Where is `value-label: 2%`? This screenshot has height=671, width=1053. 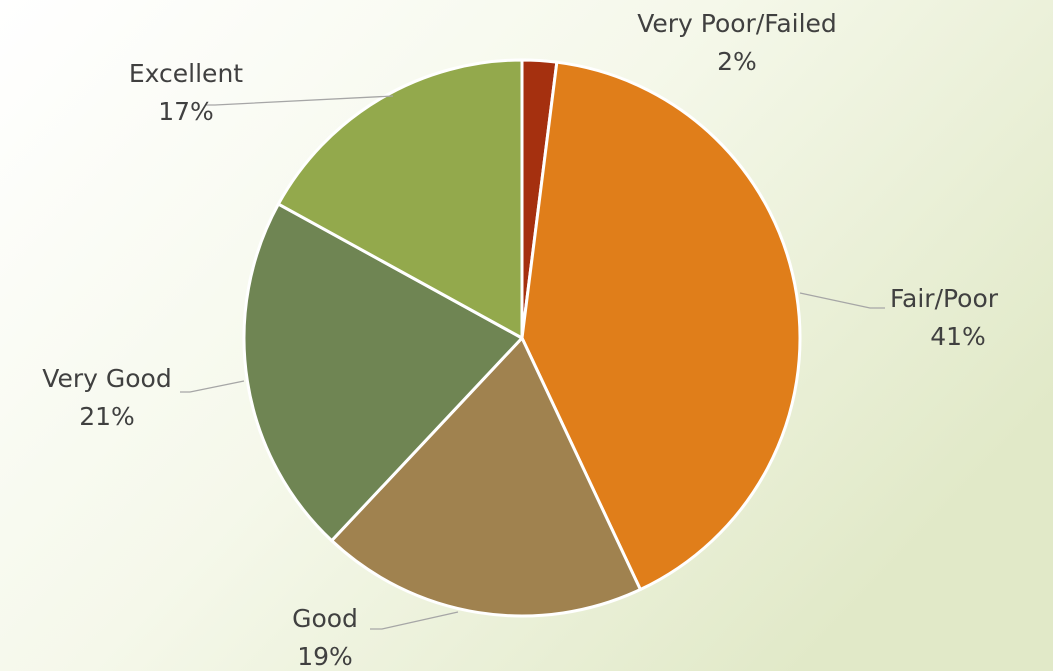 value-label: 2% is located at coordinates (737, 61).